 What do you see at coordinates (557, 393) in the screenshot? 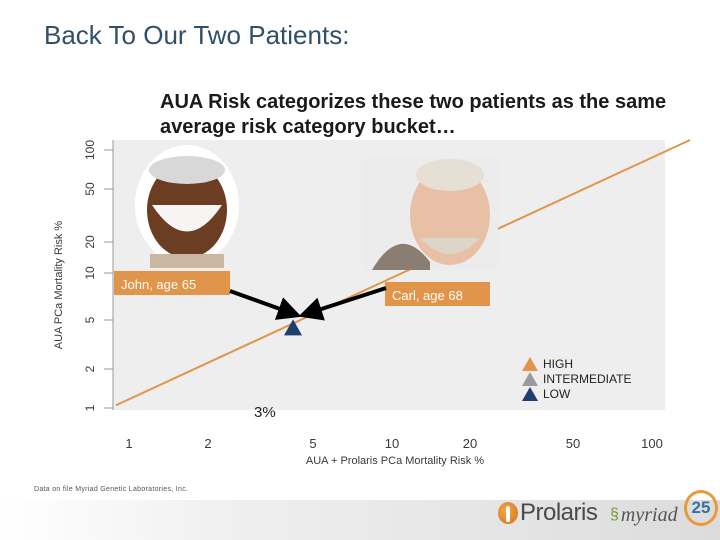
I see `legend-label-low: LOW` at bounding box center [557, 393].